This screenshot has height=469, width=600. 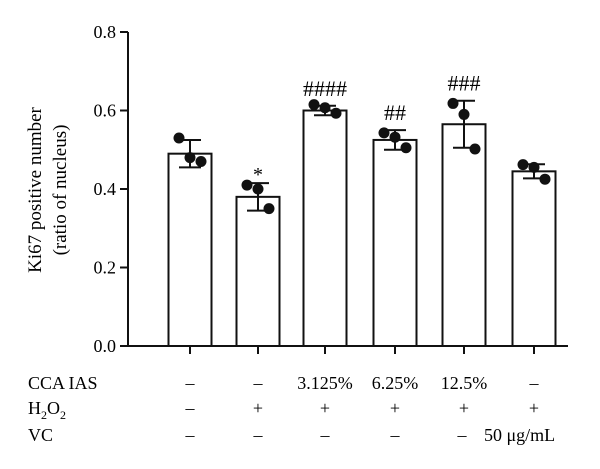 I want to click on significance-label: ##, so click(x=395, y=112).